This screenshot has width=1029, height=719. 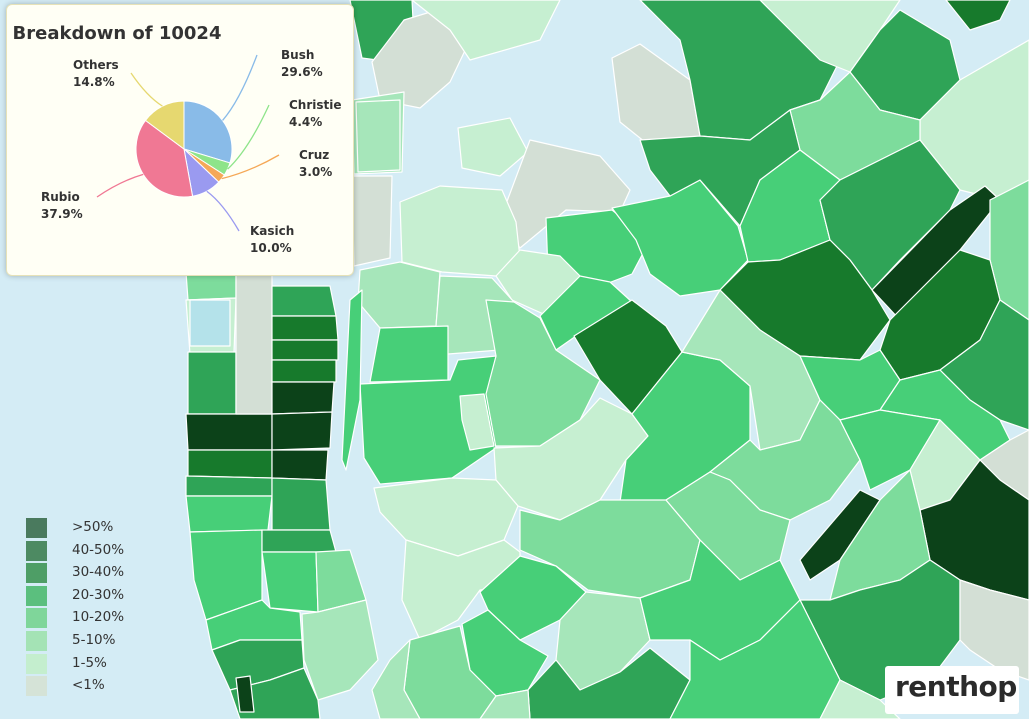 What do you see at coordinates (302, 72) in the screenshot?
I see `pie-slice-value: 29.6%` at bounding box center [302, 72].